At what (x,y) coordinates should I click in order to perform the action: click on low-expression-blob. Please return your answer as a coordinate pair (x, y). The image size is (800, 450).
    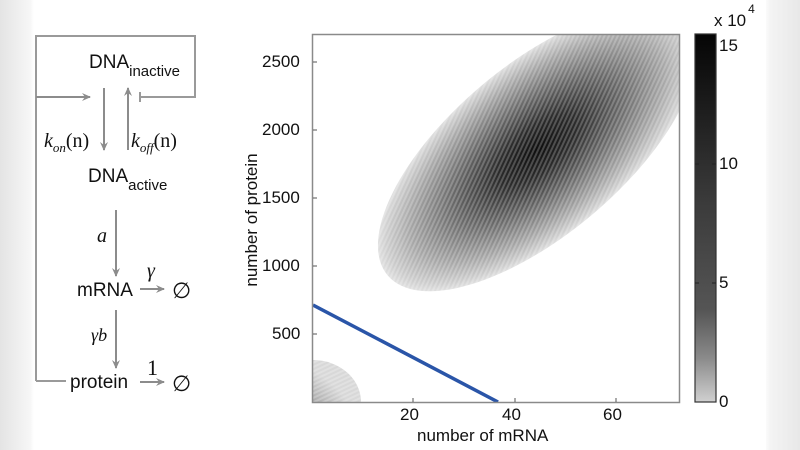
    Looking at the image, I should click on (337, 381).